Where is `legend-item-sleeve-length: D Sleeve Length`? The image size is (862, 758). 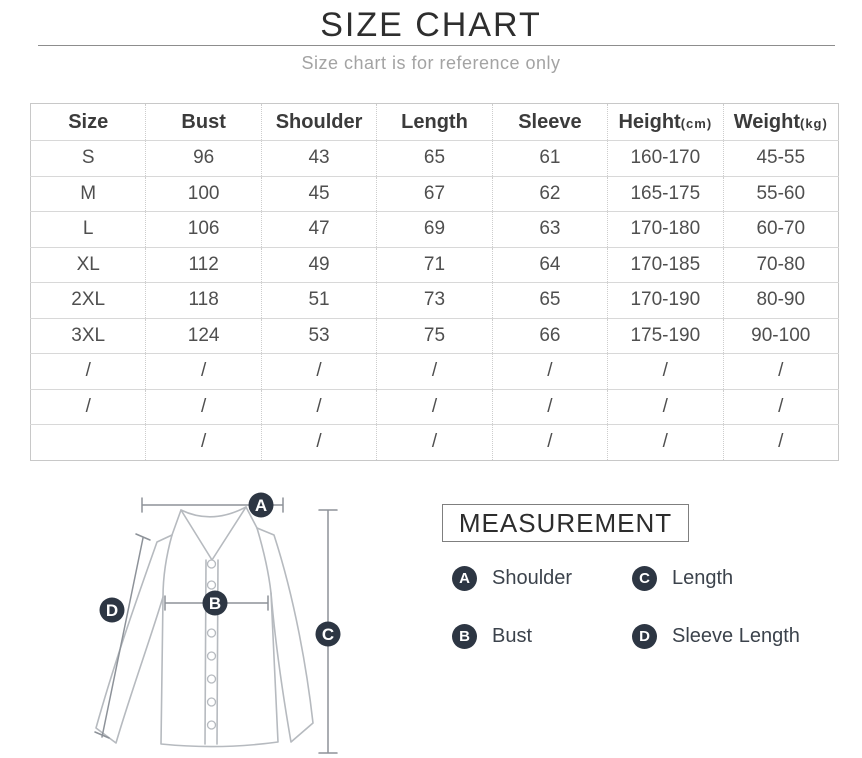 legend-item-sleeve-length: D Sleeve Length is located at coordinates (716, 636).